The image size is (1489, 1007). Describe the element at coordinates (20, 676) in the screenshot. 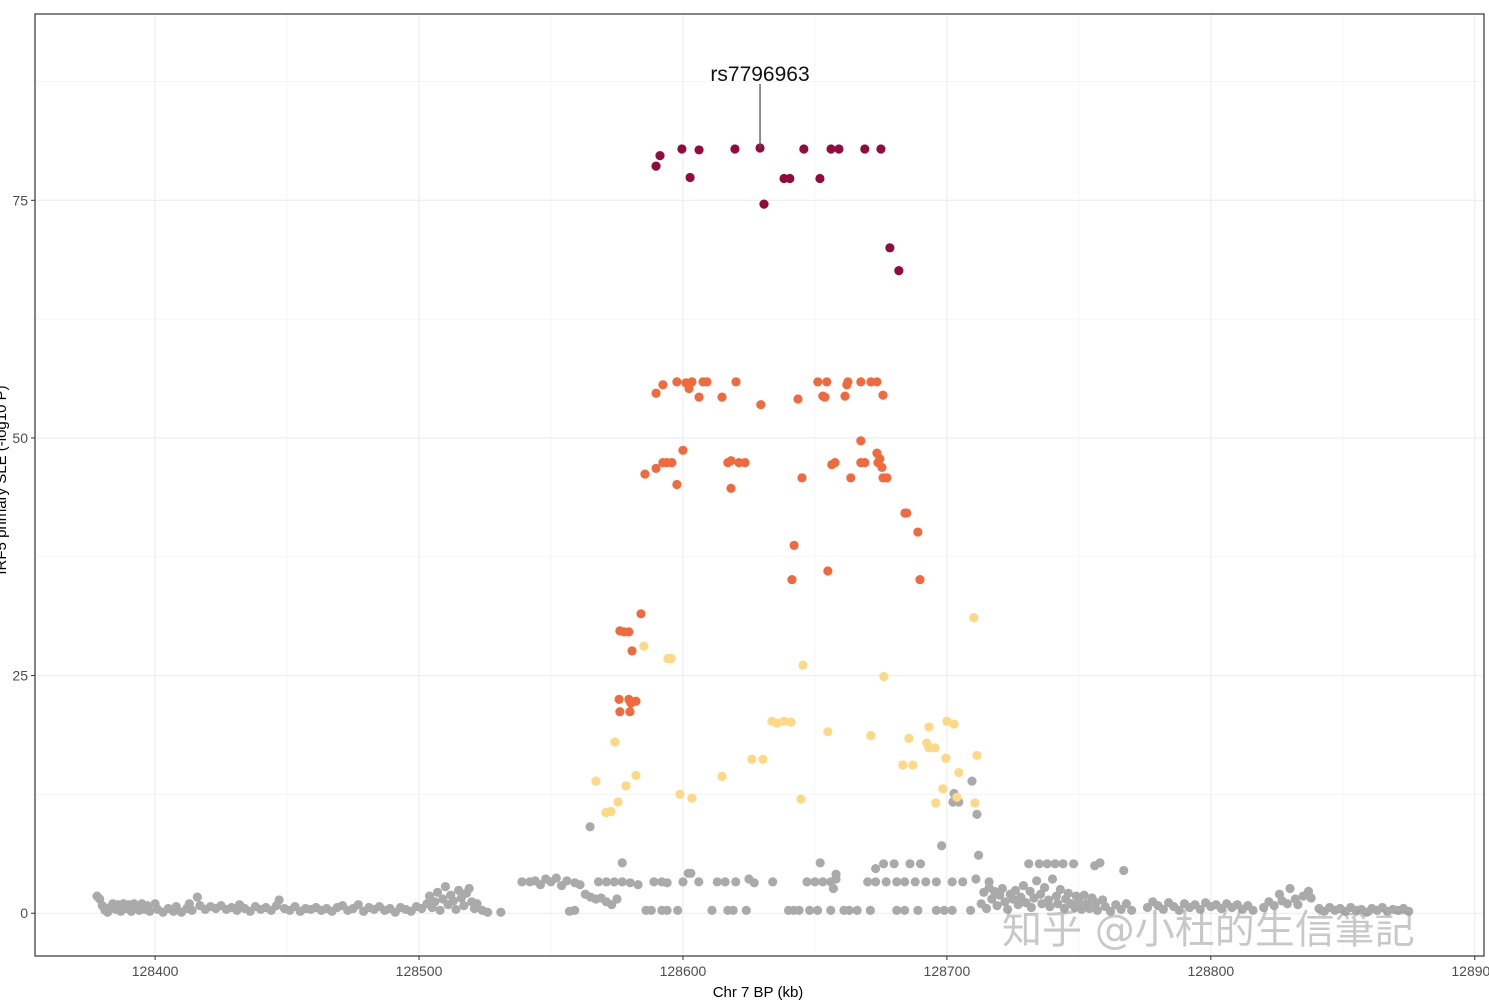

I see `y-tick-label: 25` at that location.